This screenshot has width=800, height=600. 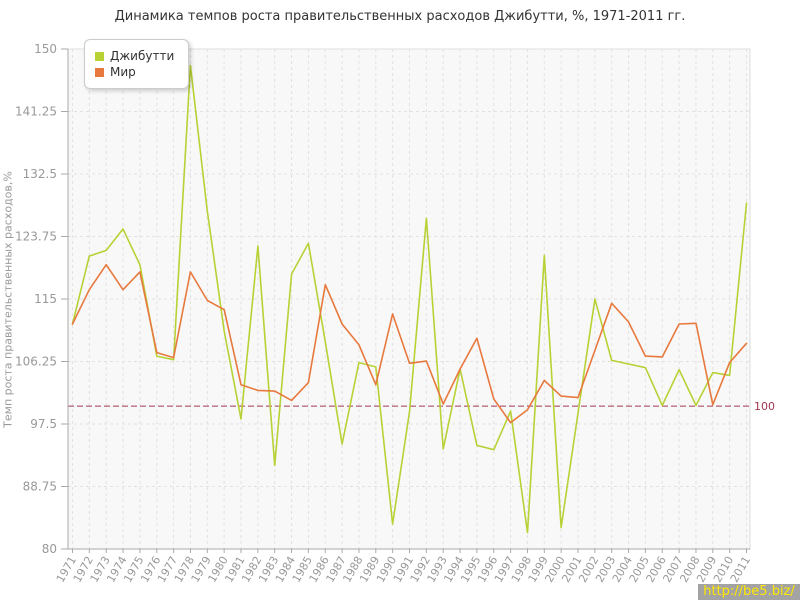 I want to click on legend-swatch-world, so click(x=99, y=72).